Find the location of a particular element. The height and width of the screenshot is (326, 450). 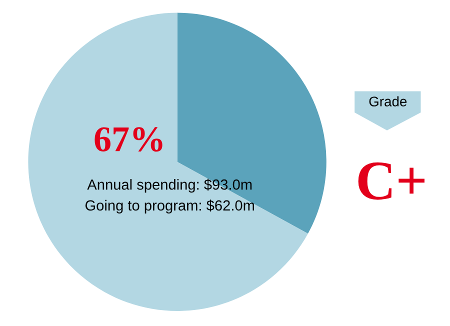

data-label: 67% is located at coordinates (128, 139).